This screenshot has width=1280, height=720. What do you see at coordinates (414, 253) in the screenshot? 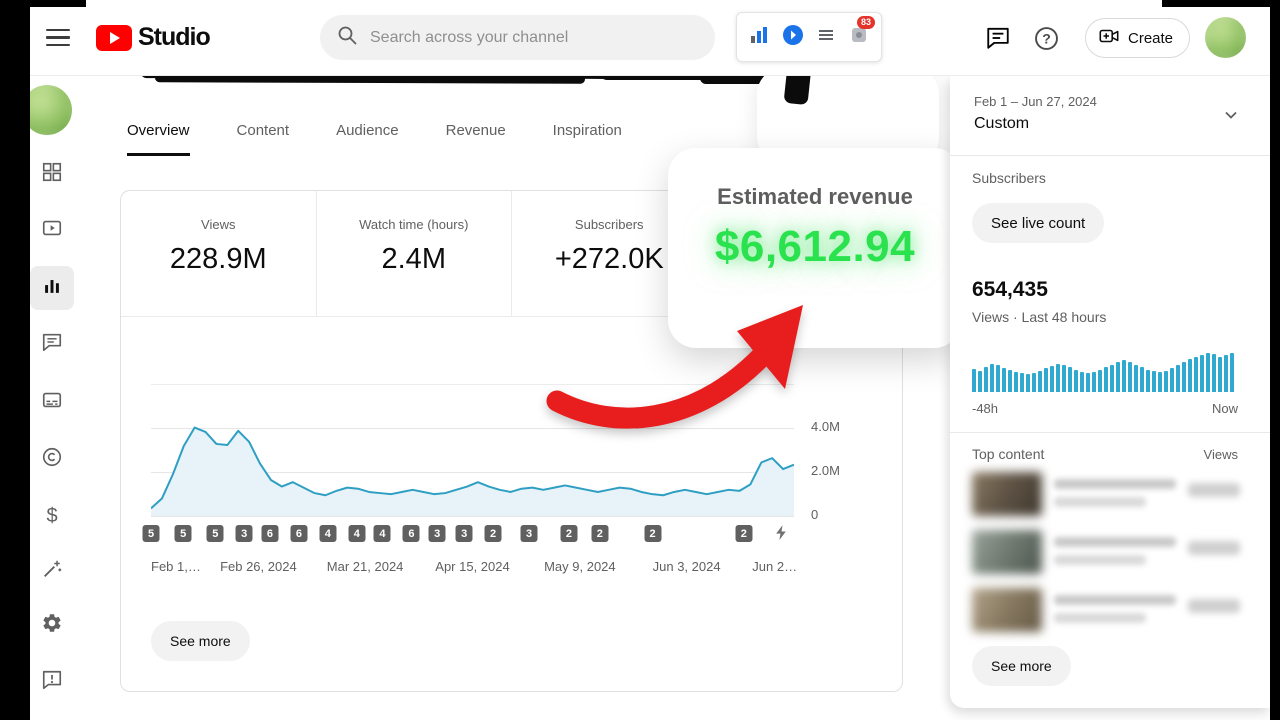
I see `metric-card-watch: Watch time (hours) 2.4M` at bounding box center [414, 253].